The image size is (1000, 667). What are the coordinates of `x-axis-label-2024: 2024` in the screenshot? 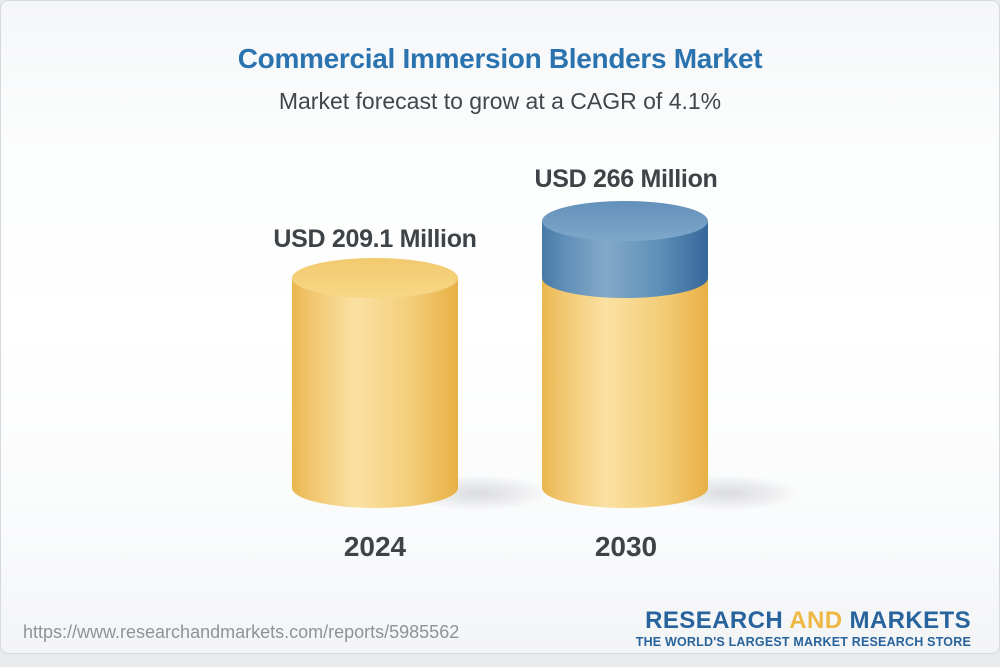 It's located at (375, 546).